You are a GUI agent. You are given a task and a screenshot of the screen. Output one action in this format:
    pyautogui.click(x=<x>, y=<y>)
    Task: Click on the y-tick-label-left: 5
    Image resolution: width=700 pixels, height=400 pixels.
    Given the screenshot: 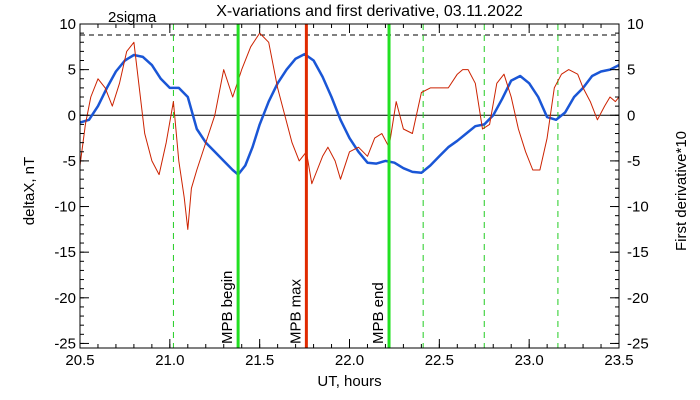 What is the action you would take?
    pyautogui.click(x=72, y=70)
    